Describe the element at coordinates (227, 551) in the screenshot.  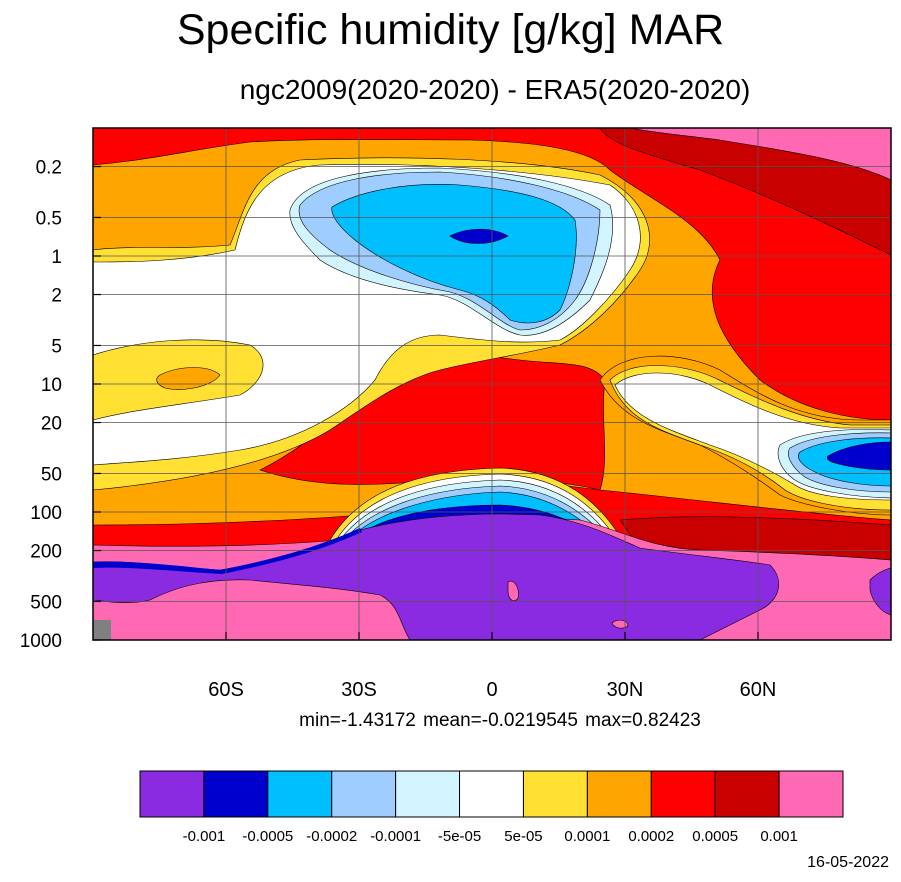
I see `field-darkblue-rim` at that location.